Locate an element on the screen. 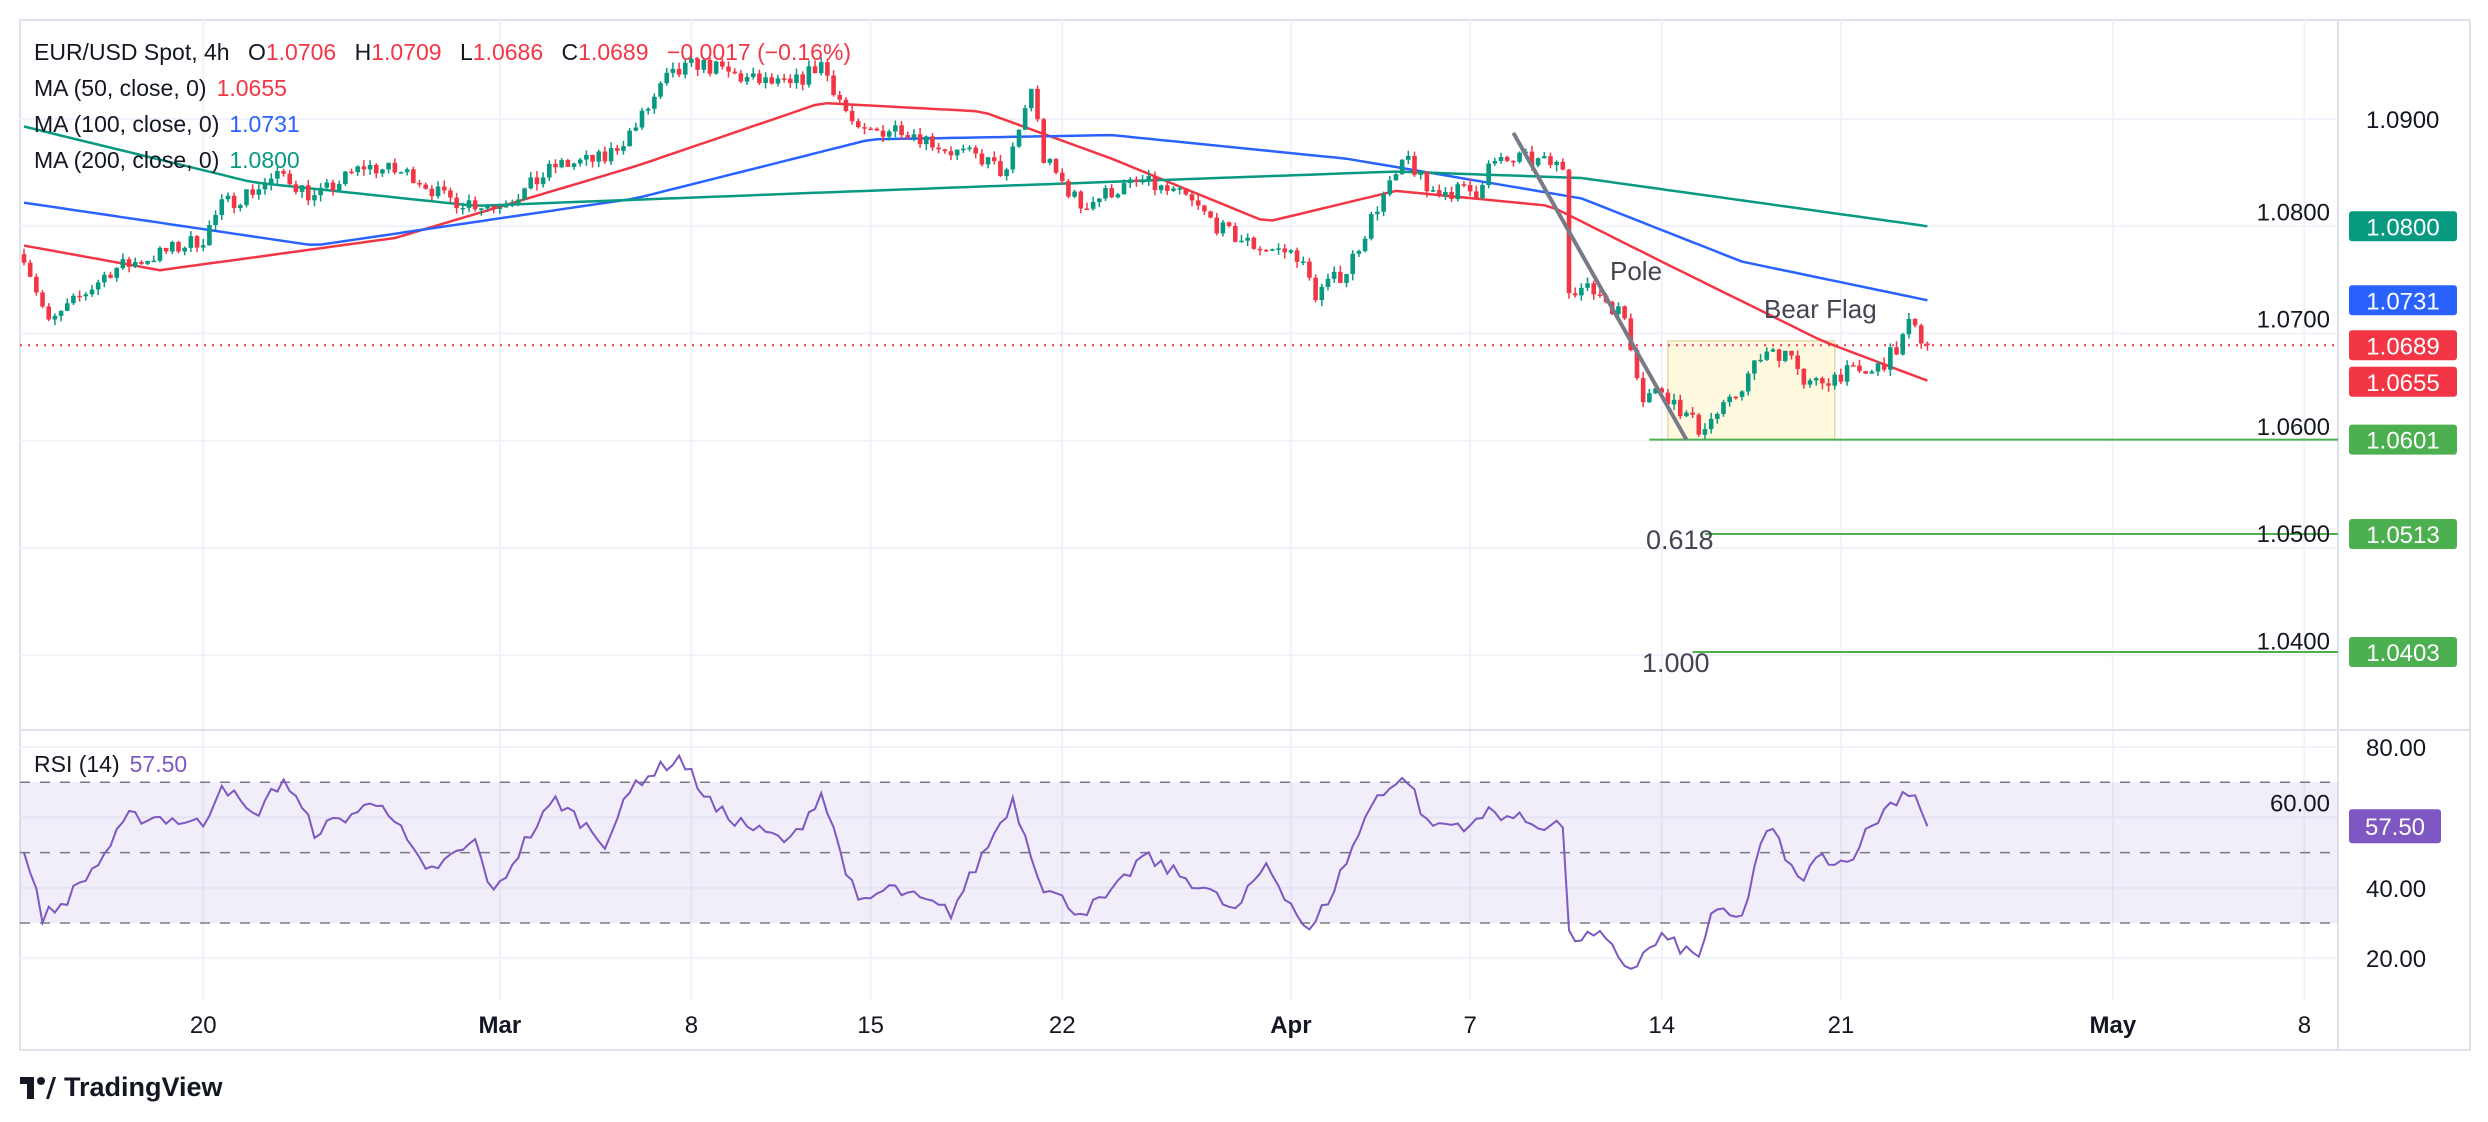  bear-flag-box is located at coordinates (1751, 390).